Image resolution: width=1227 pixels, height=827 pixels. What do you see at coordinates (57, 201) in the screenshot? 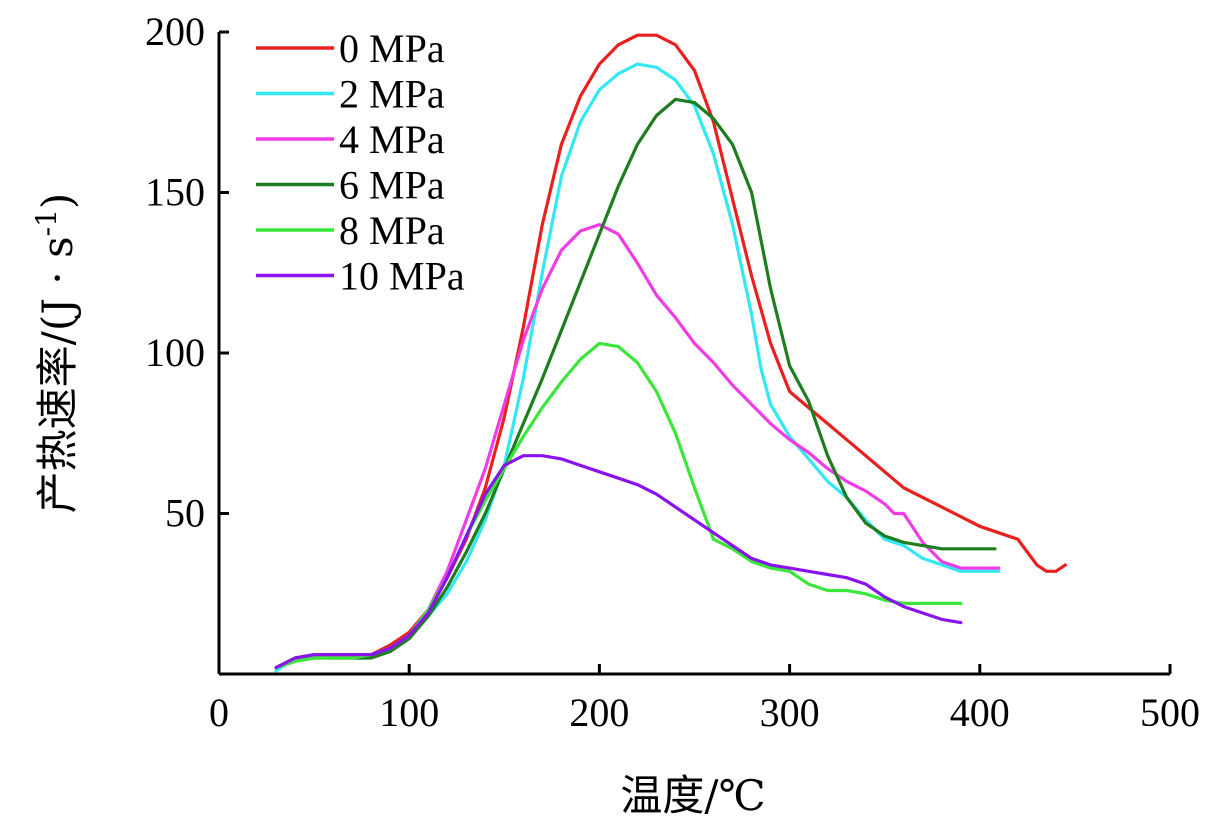
I see `y-axis-label-close: )` at bounding box center [57, 201].